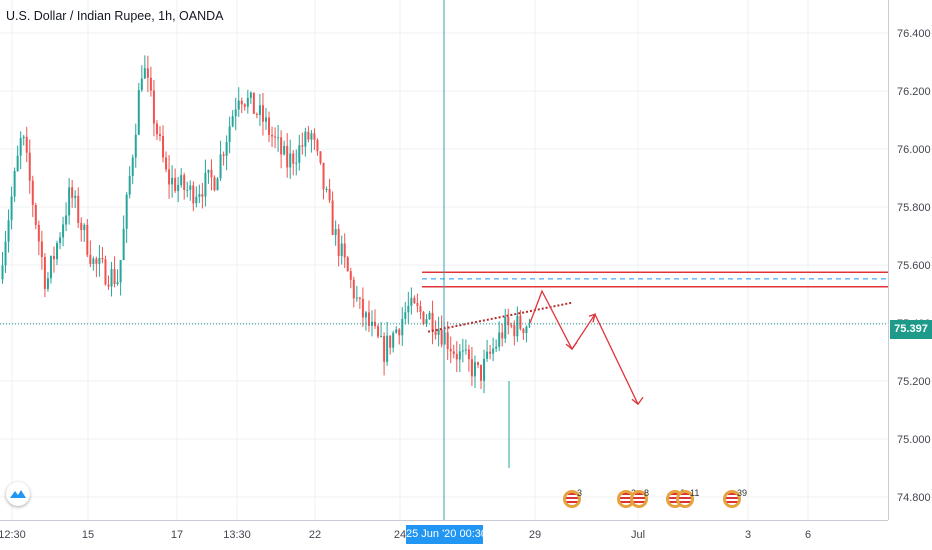  I want to click on time-tick-label: 22, so click(315, 535).